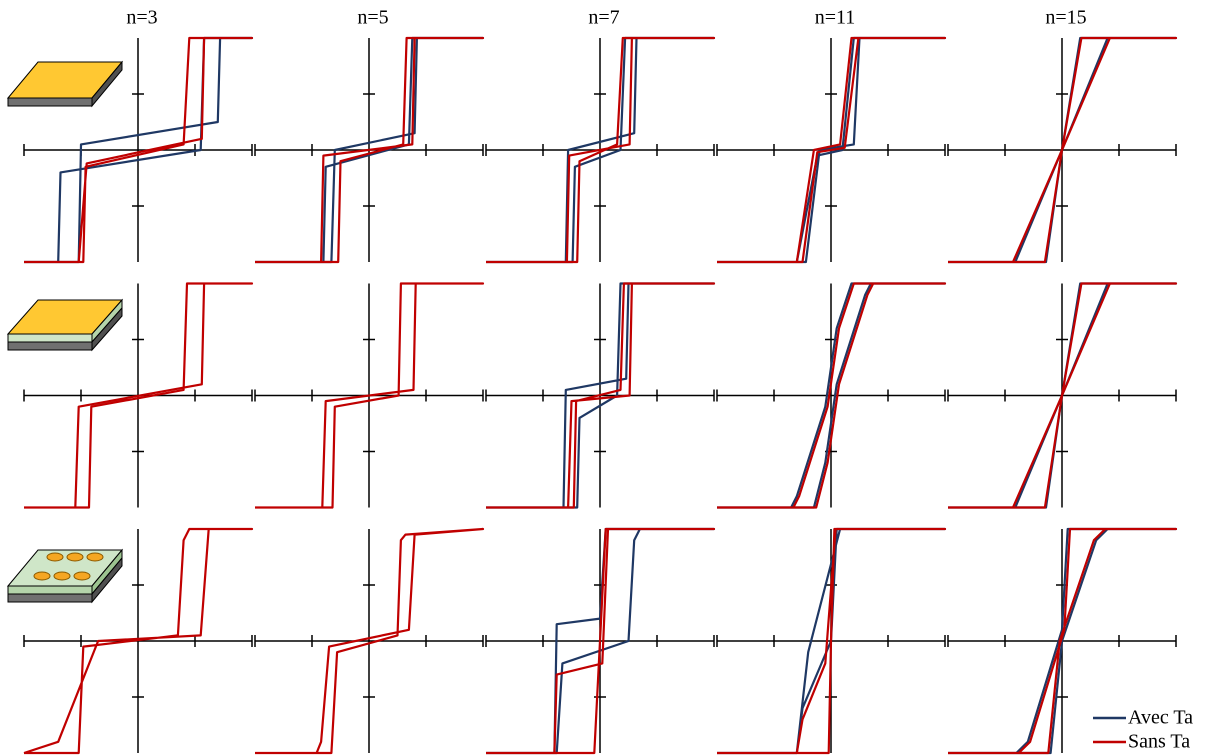  Describe the element at coordinates (1160, 718) in the screenshot. I see `legend-label: Avec Ta` at that location.